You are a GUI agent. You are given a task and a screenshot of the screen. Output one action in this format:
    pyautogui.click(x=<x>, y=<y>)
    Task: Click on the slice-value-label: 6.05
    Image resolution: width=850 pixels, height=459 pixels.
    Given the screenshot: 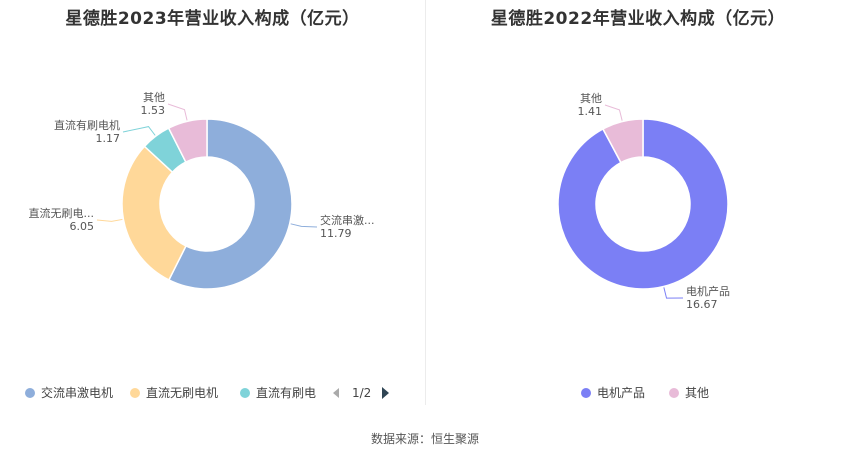 What is the action you would take?
    pyautogui.click(x=82, y=226)
    